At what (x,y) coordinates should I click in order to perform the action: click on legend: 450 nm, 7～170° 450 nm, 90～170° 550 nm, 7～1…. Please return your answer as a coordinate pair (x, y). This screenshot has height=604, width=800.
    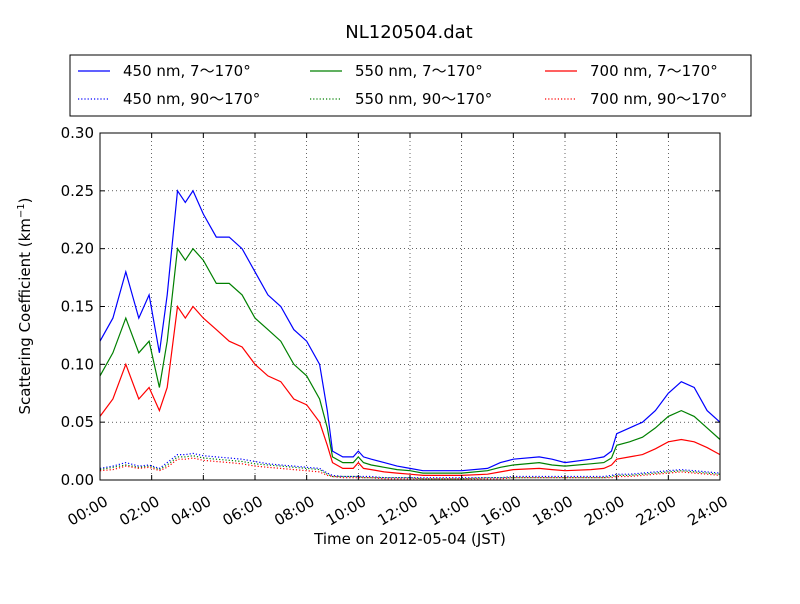
    Looking at the image, I should click on (410, 85).